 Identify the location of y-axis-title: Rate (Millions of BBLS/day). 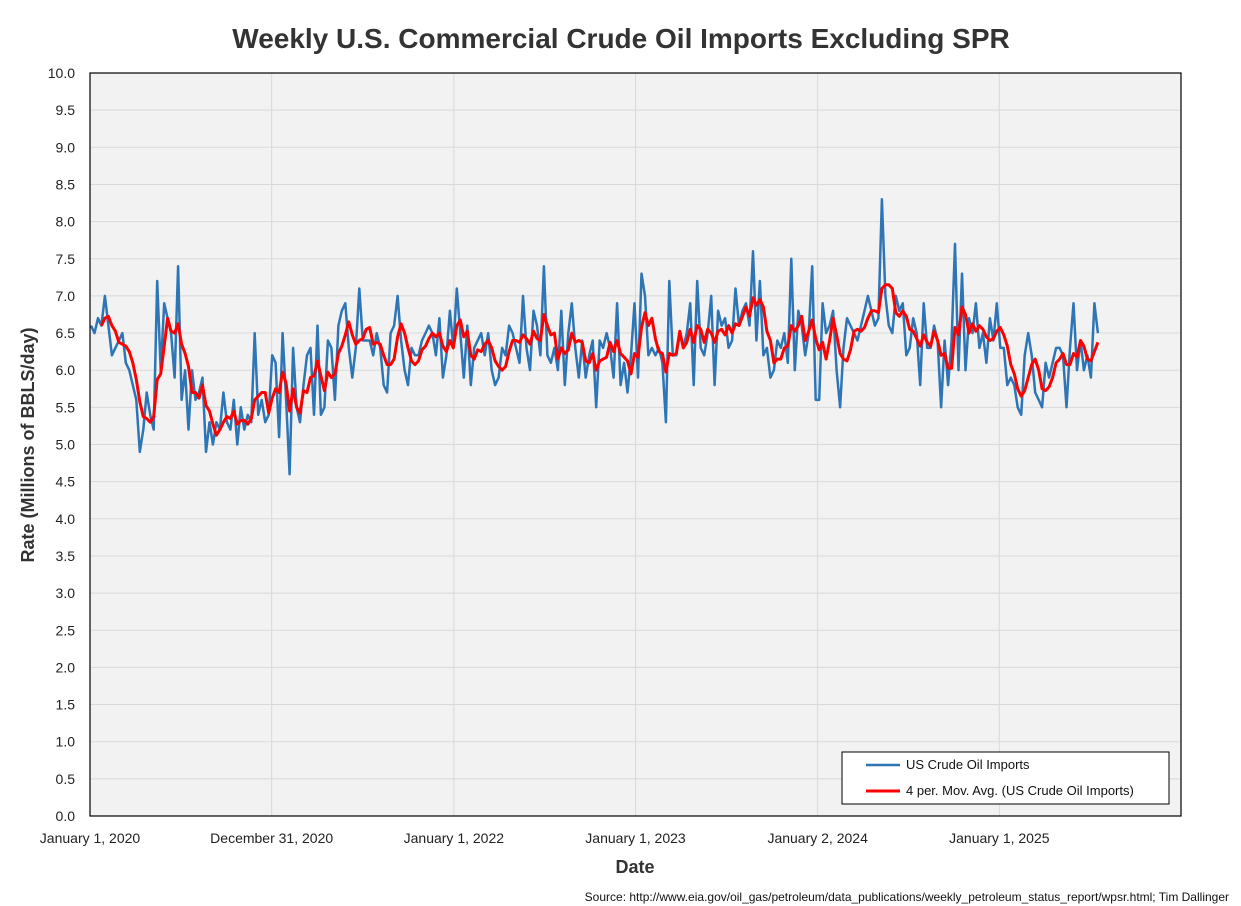
(28, 444).